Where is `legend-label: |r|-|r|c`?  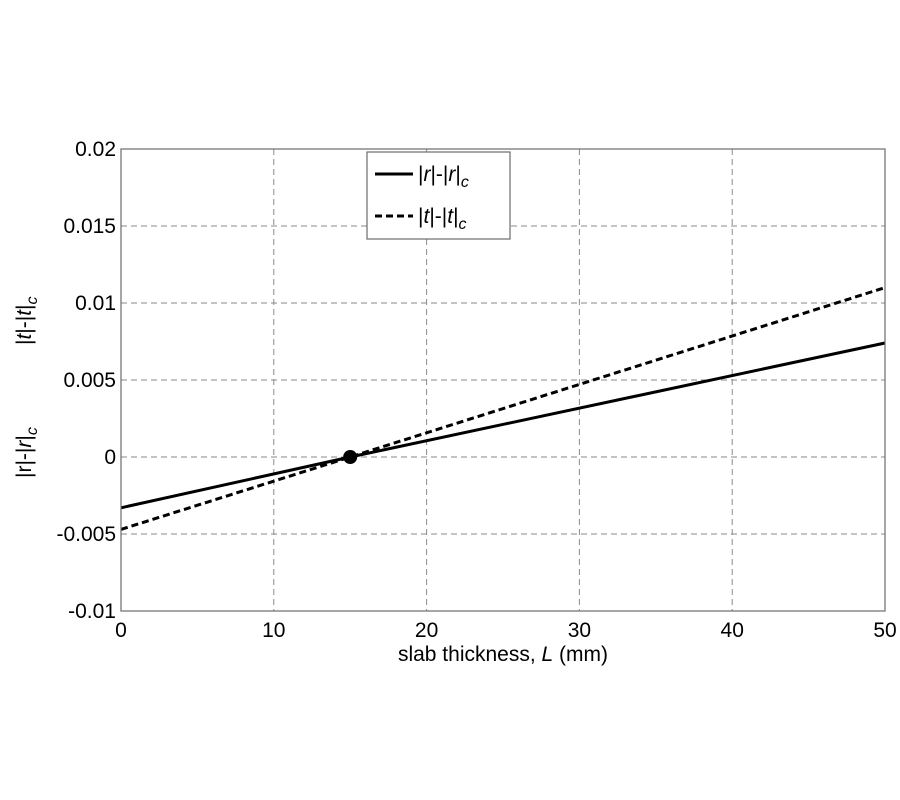 legend-label: |r|-|r|c is located at coordinates (443, 177).